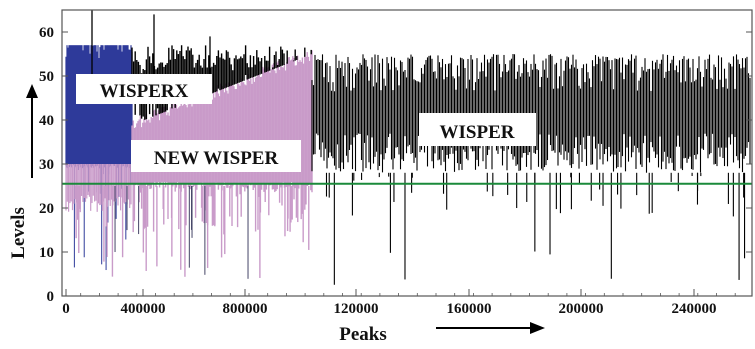  I want to click on x-axis-ticks: 0 400000 800000 120000 160000 200000 240000, so click(398, 303).